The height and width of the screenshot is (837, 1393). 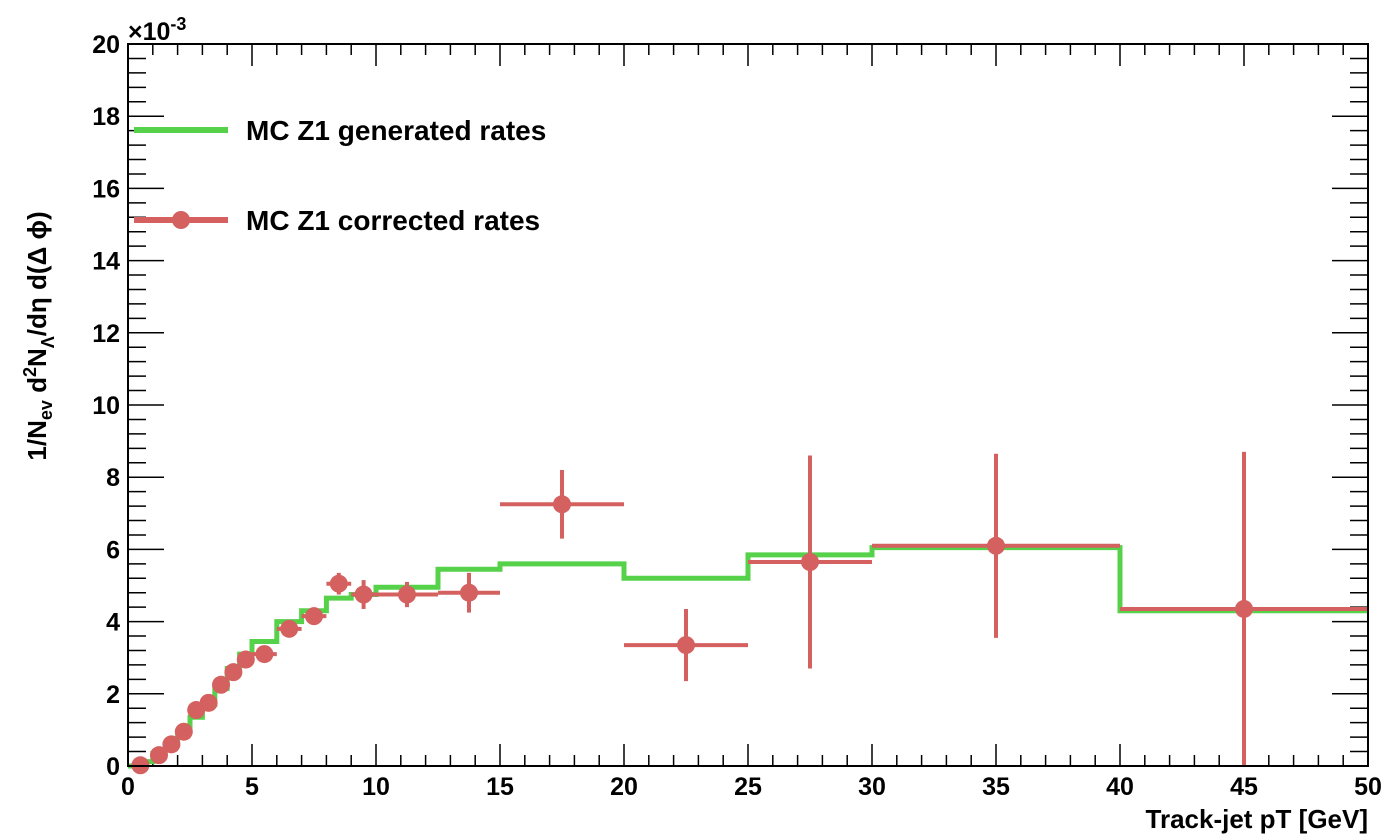 What do you see at coordinates (376, 787) in the screenshot?
I see `x-tick-label: 10` at bounding box center [376, 787].